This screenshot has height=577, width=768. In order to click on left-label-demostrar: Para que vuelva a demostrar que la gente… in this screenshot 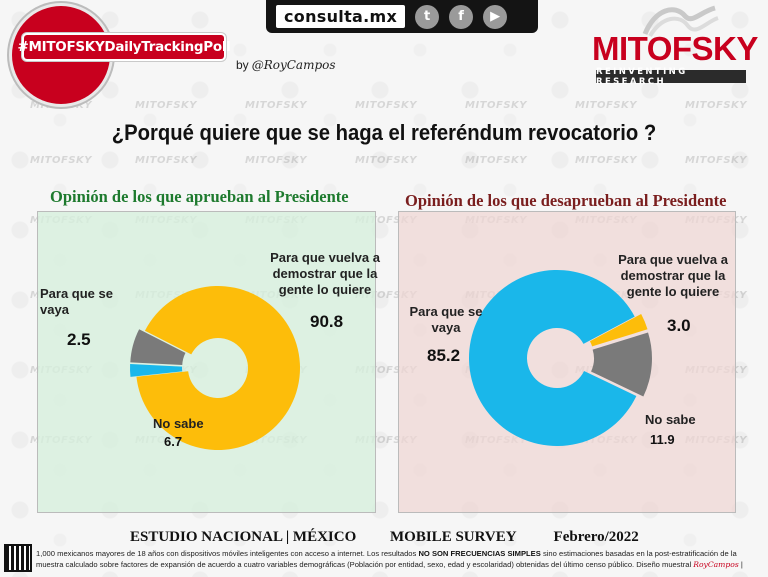, I will do `click(325, 273)`.